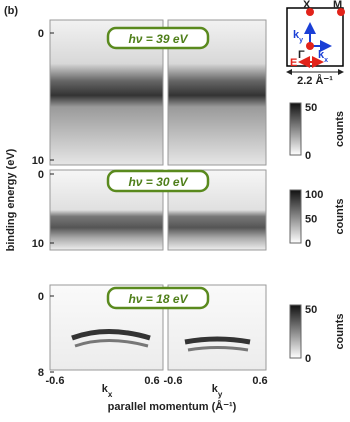 The image size is (350, 422). I want to click on photon-label: hν = 18 eV, so click(158, 299).